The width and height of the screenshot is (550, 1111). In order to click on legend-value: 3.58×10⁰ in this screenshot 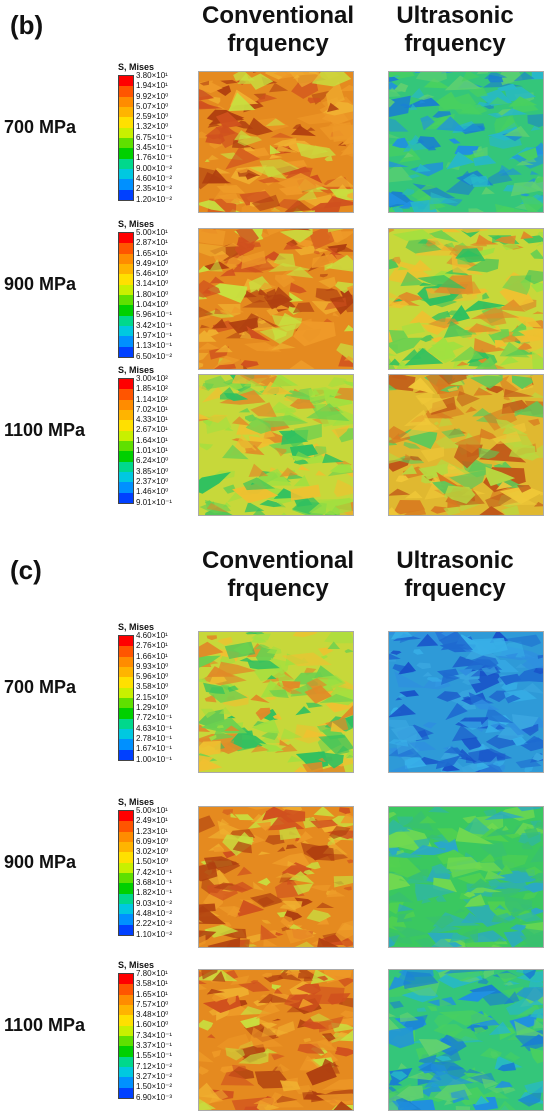, I will do `click(154, 687)`.